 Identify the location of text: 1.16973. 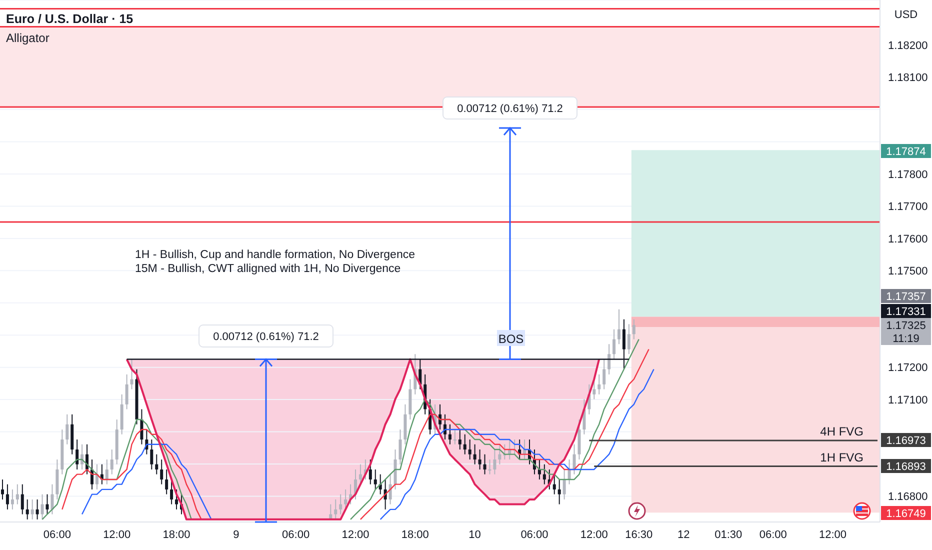
(906, 441).